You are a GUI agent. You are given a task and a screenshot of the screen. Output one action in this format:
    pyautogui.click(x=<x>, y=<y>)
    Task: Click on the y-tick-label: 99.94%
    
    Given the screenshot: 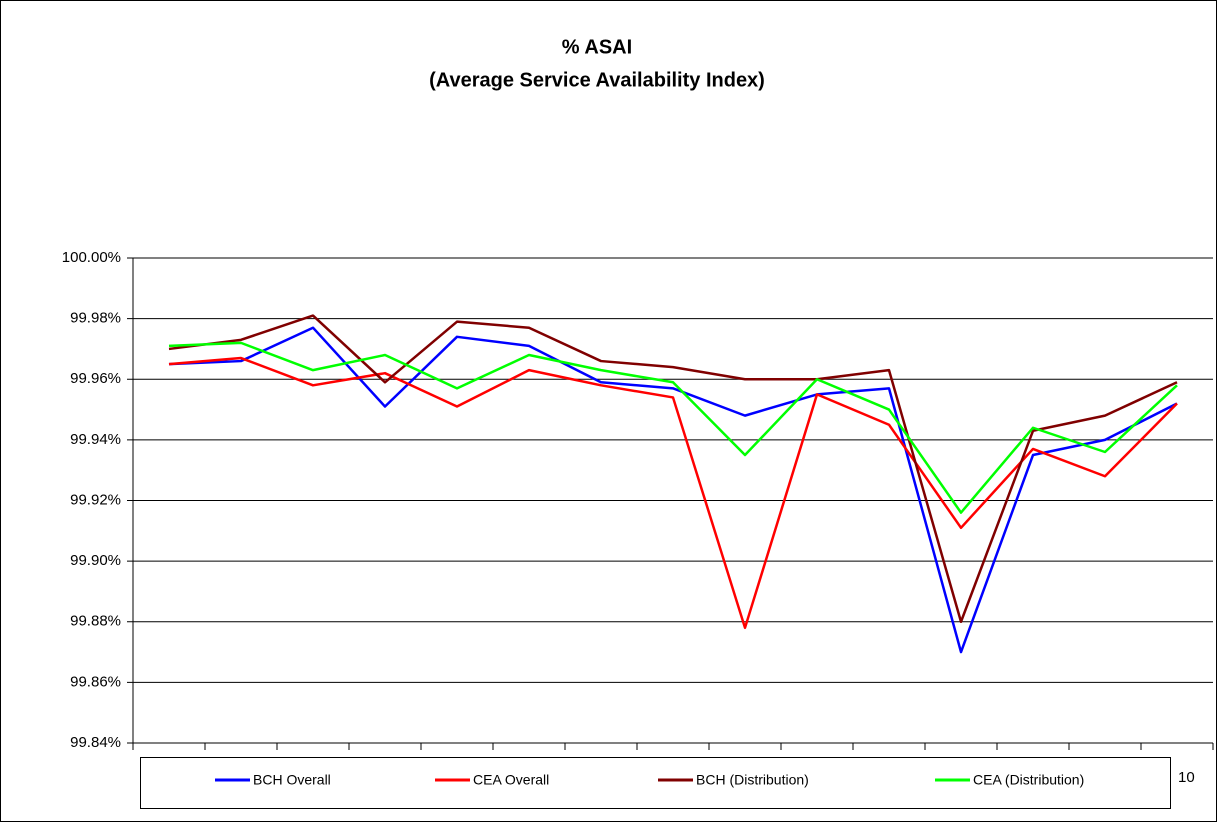 What is the action you would take?
    pyautogui.click(x=95, y=439)
    